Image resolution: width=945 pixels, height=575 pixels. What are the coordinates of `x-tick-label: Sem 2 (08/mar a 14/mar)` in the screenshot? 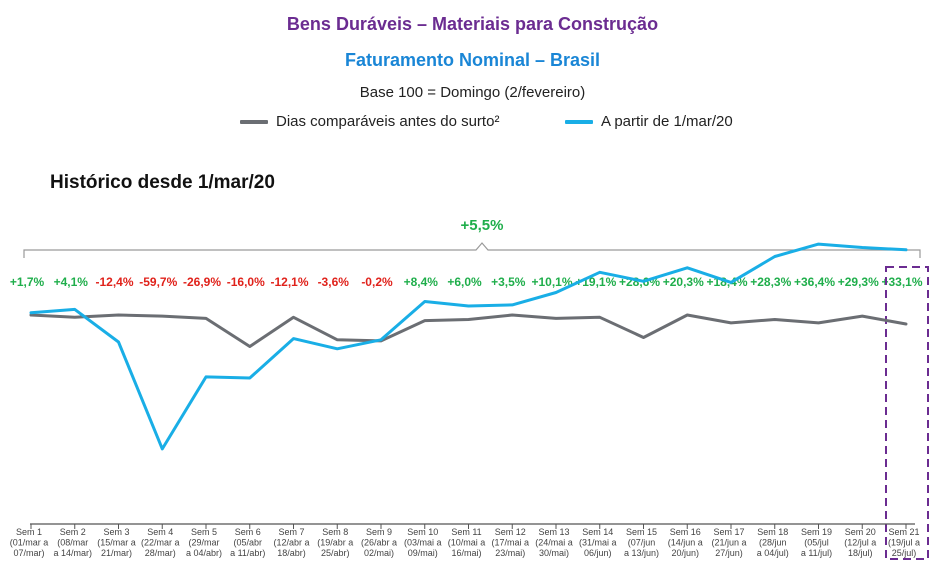 It's located at (72, 542).